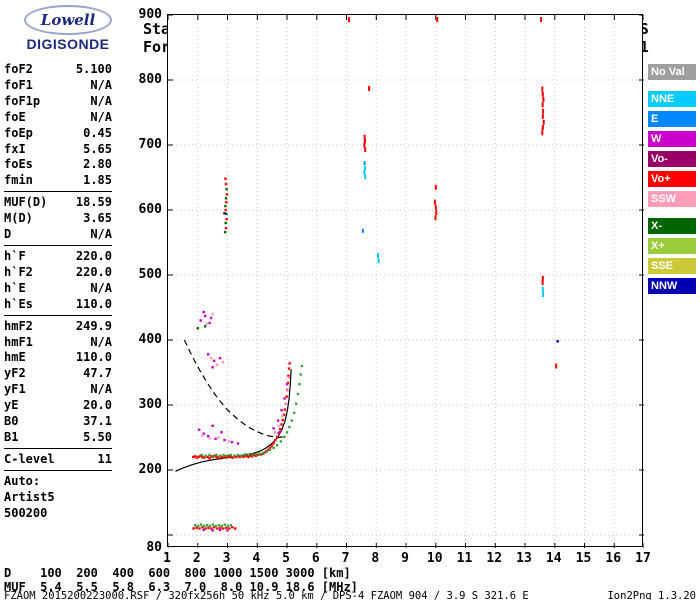 Image resolution: width=700 pixels, height=600 pixels. What do you see at coordinates (494, 558) in the screenshot?
I see `x-axis-label: 12` at bounding box center [494, 558].